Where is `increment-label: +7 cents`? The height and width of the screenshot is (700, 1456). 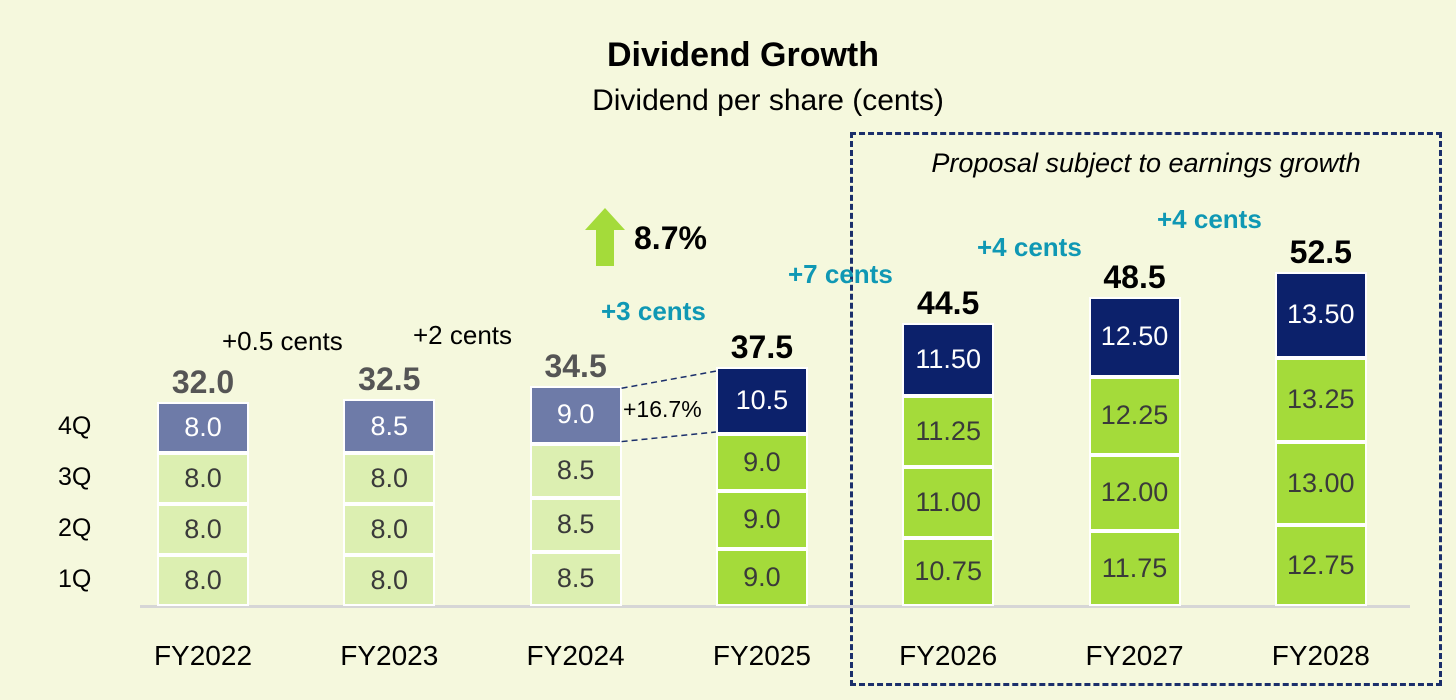
increment-label: +7 cents is located at coordinates (840, 274).